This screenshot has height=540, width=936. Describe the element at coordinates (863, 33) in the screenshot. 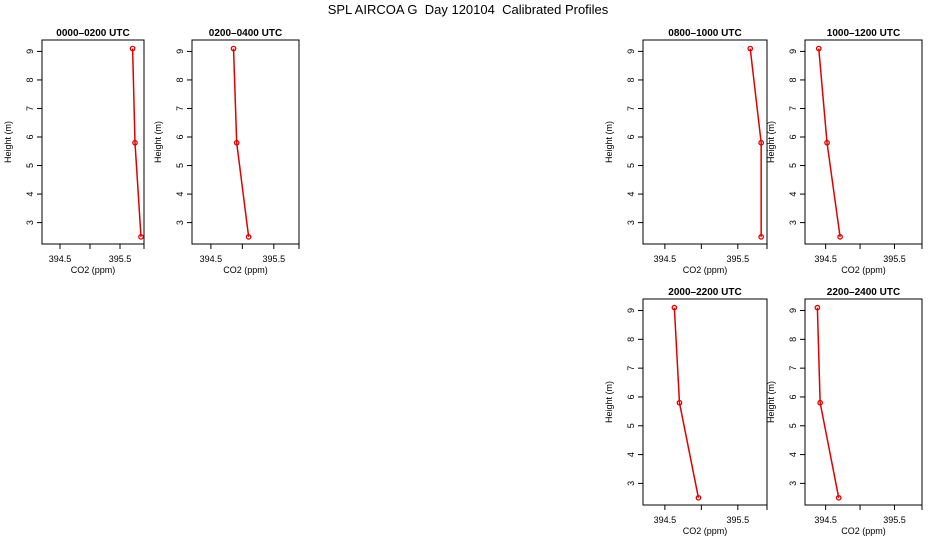

I see `panel-title: 1000–1200 UTC` at that location.